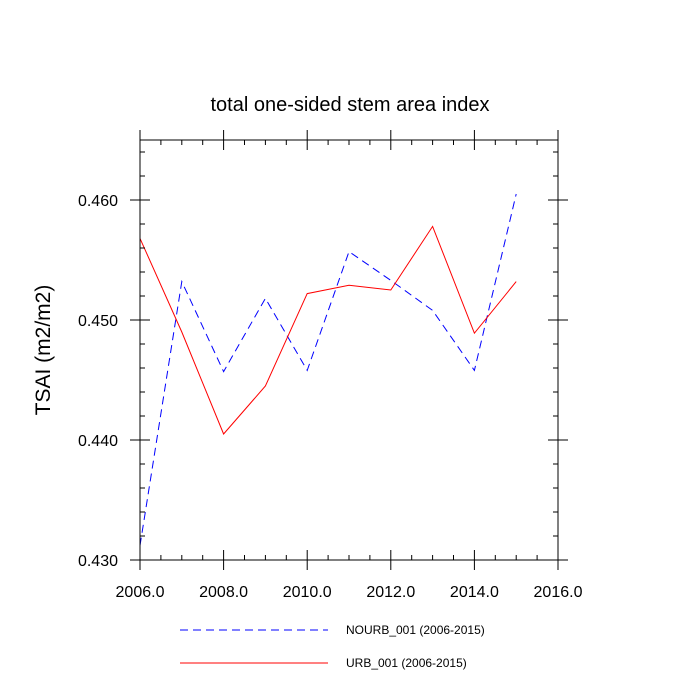  Describe the element at coordinates (474, 592) in the screenshot. I see `x-tick-label: 2014.0` at that location.